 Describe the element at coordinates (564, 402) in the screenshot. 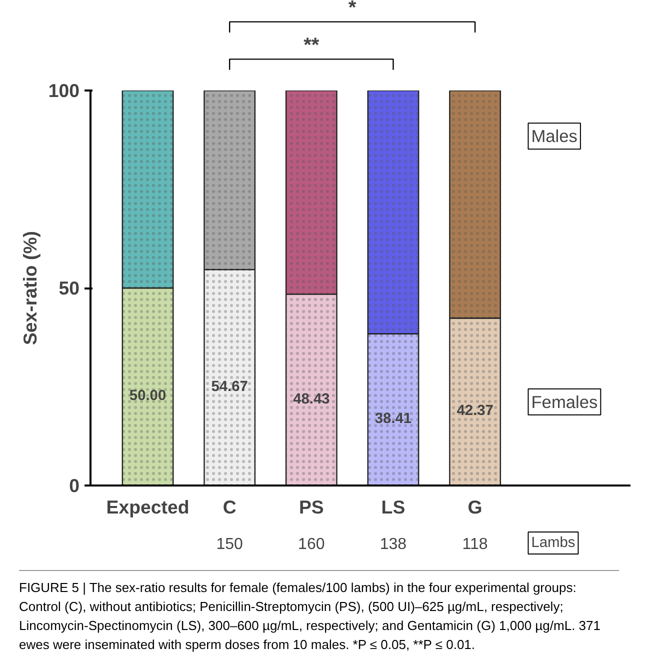

I see `series-label: Females` at that location.